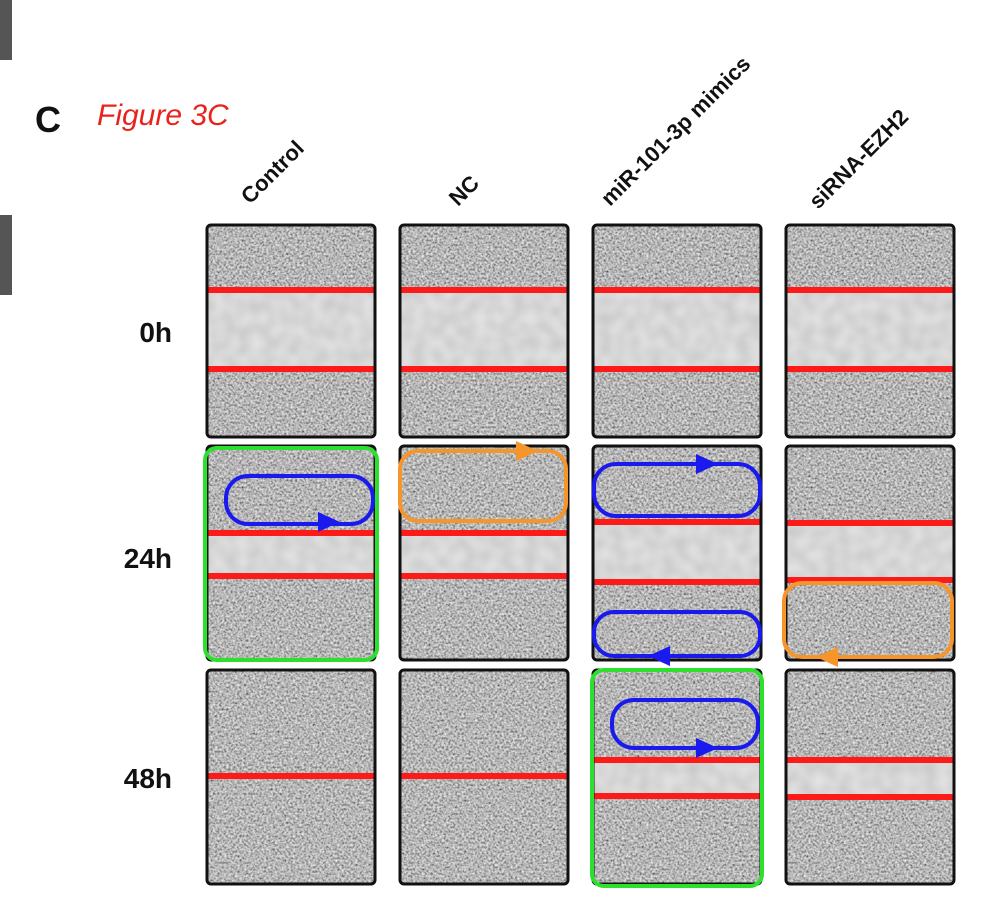 The height and width of the screenshot is (918, 1000). I want to click on column-label: miR-101-3p mimics, so click(675, 130).